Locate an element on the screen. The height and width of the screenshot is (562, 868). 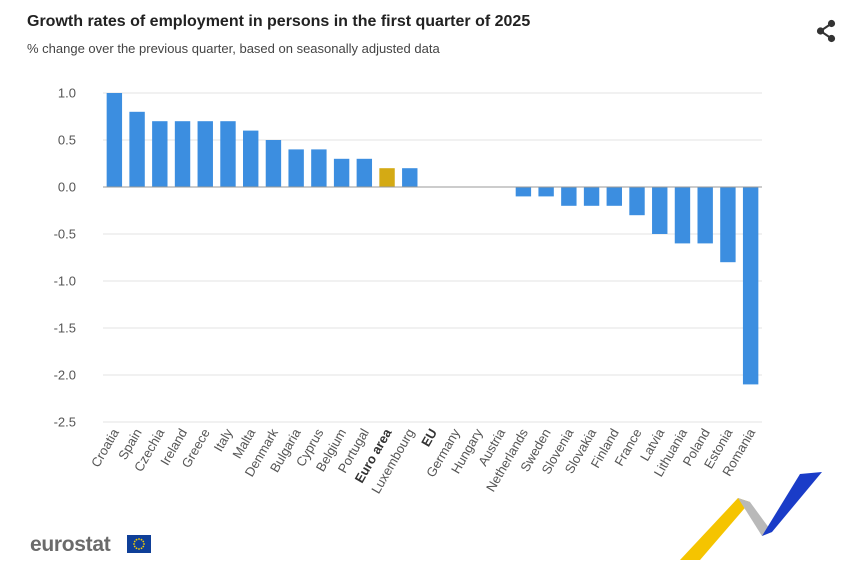
eu-flag-icon is located at coordinates (139, 544).